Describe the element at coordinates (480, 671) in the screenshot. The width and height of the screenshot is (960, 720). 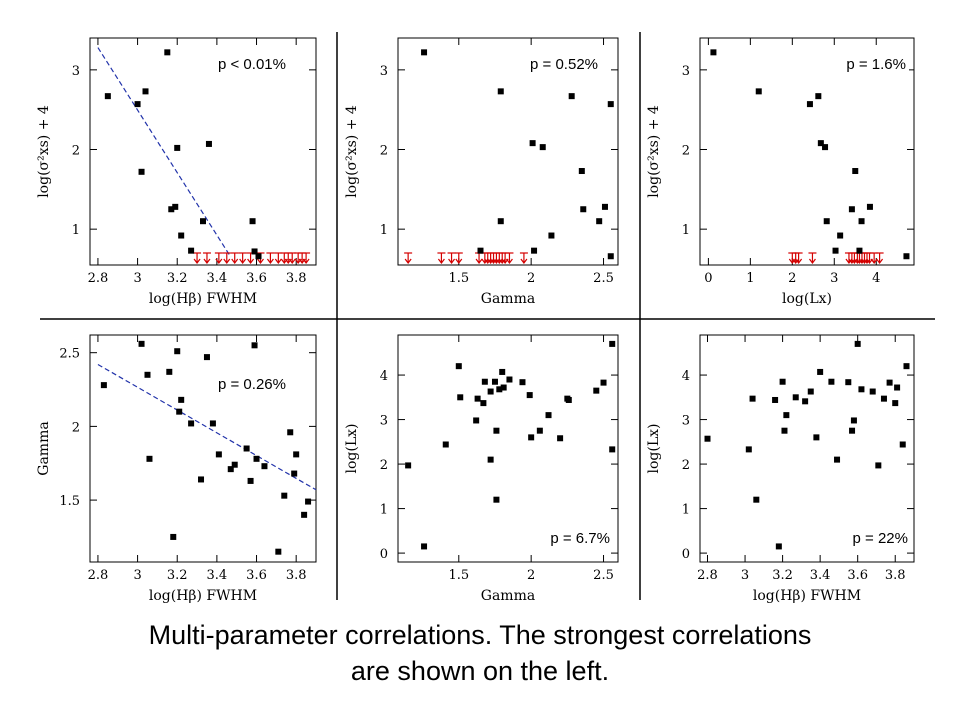
I see `caption-line-2: are shown on the left.` at that location.